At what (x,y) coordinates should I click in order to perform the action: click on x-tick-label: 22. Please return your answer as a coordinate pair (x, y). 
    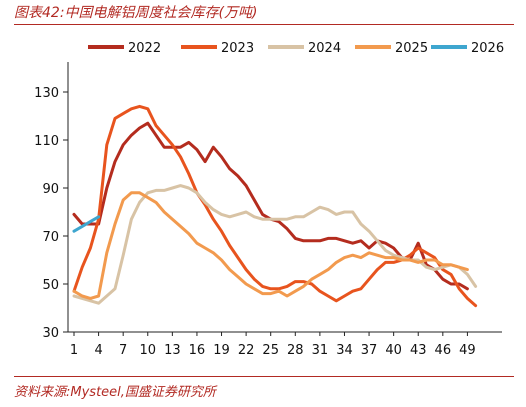
    Looking at the image, I should click on (246, 350).